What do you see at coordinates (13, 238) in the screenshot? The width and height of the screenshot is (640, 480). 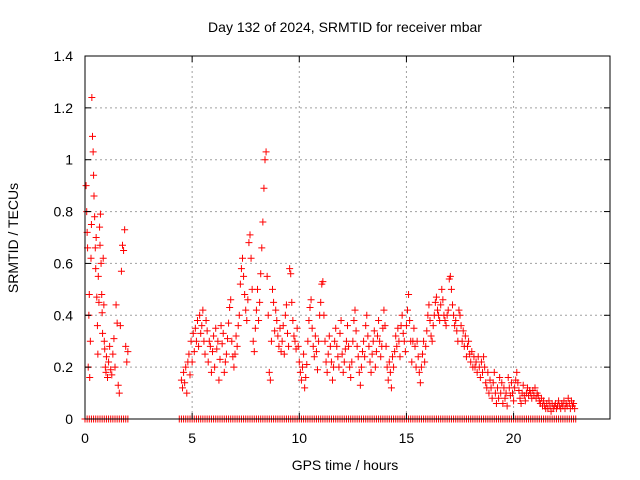 I see `y-axis-title: SRMTID / TECUs` at bounding box center [13, 238].